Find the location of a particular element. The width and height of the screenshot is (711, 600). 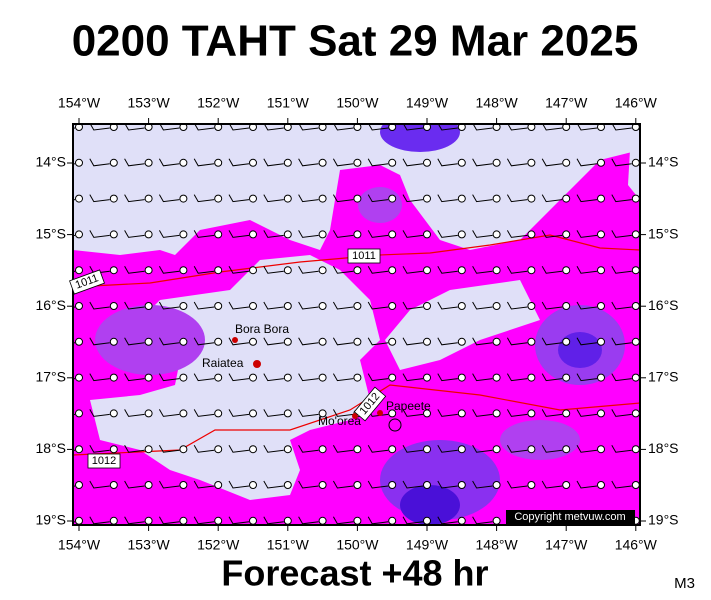

isobar is located at coordinates (356, 420).